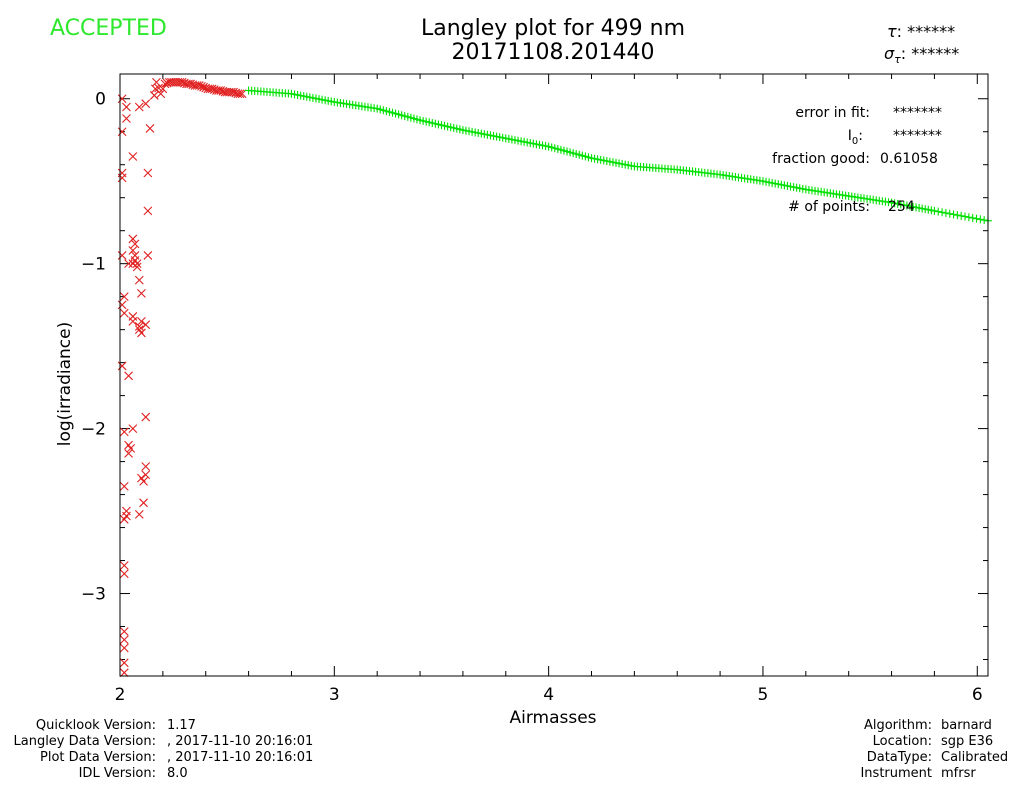 Image resolution: width=1024 pixels, height=786 pixels. What do you see at coordinates (897, 725) in the screenshot?
I see `footer-right-label: Algorithm:` at bounding box center [897, 725].